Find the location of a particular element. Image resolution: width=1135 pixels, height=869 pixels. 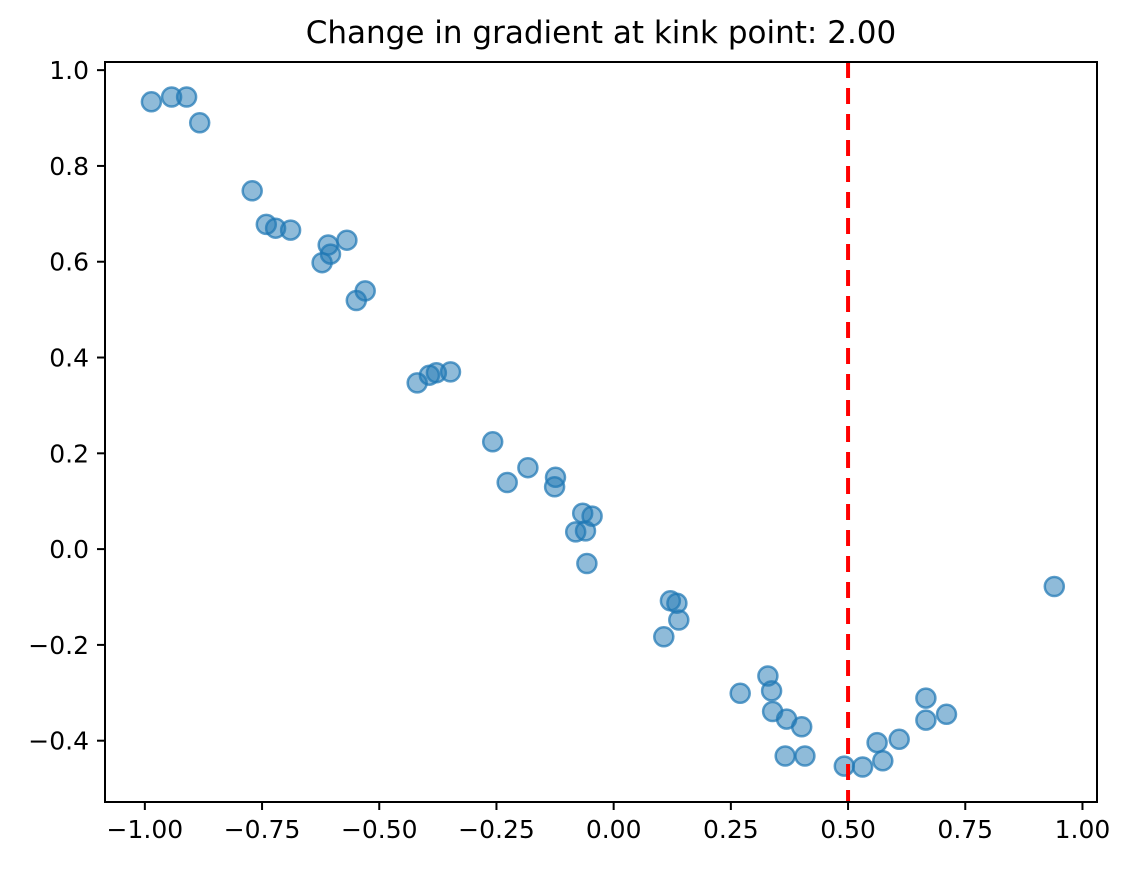

y-tick-label: 0.2 is located at coordinates (69, 453).